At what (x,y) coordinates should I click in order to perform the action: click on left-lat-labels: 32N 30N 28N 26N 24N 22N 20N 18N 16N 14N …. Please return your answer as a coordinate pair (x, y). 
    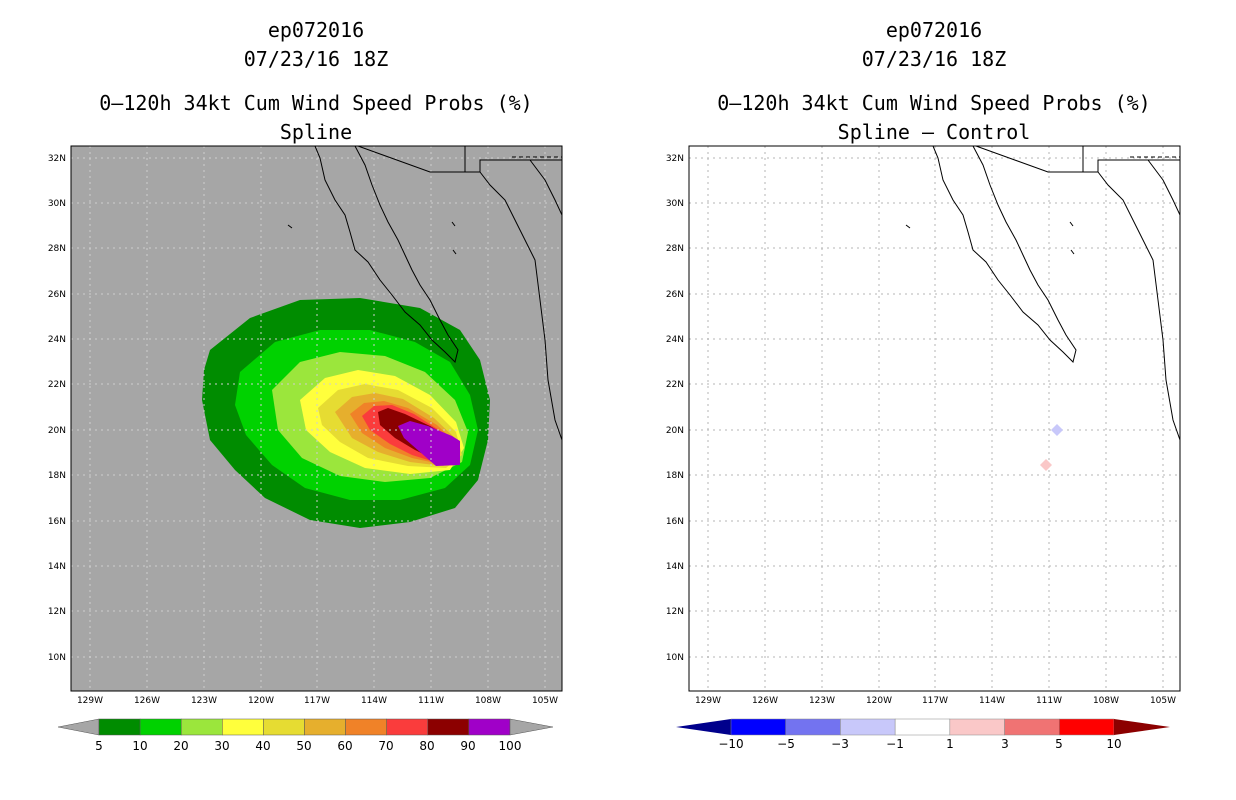
    Looking at the image, I should click on (57, 408).